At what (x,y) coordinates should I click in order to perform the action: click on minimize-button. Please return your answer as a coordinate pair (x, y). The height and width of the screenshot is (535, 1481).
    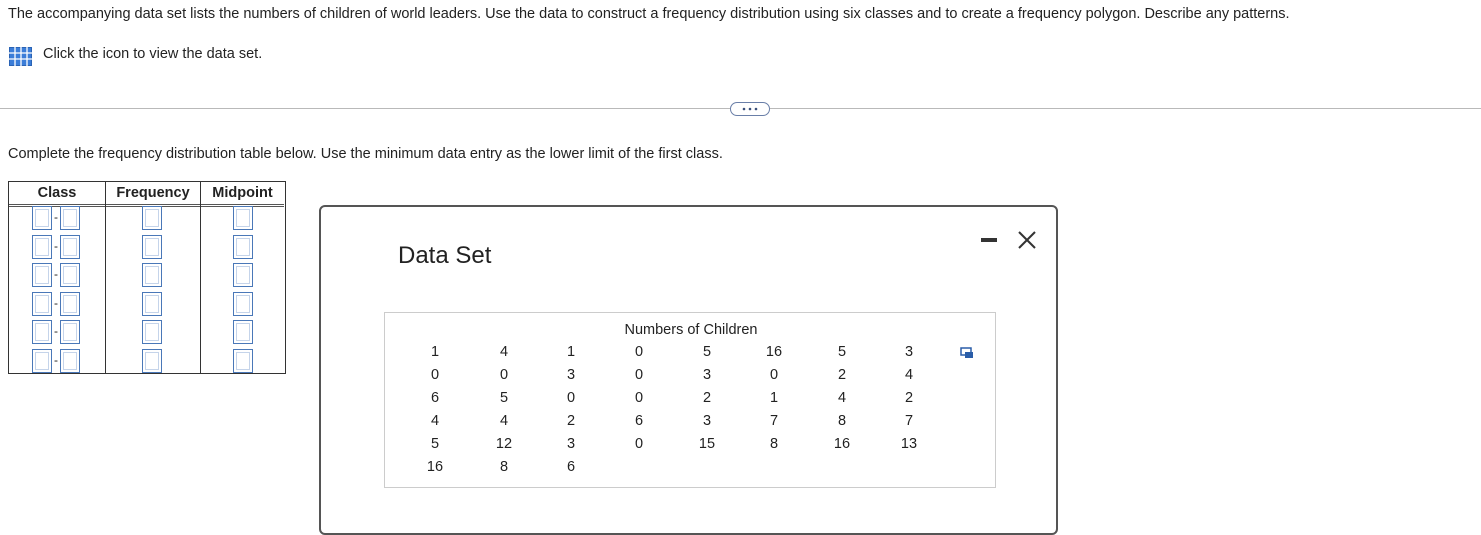
    Looking at the image, I should click on (989, 240).